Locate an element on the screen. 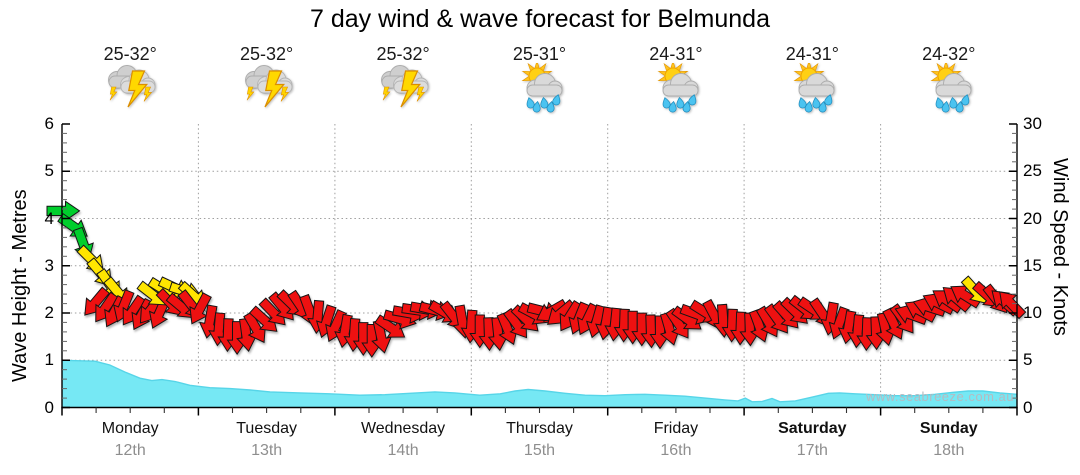  wave-height-edge is located at coordinates (539, 381).